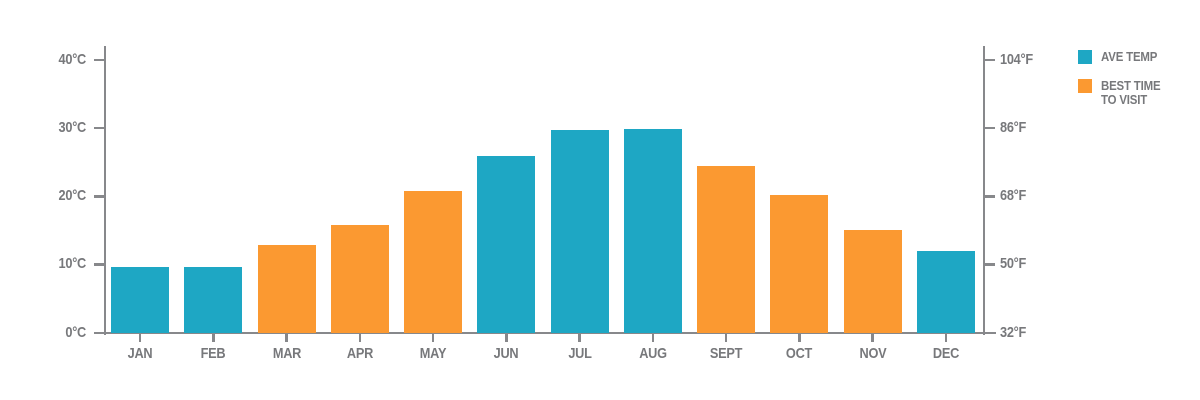  What do you see at coordinates (653, 338) in the screenshot?
I see `x-tick-aug` at bounding box center [653, 338].